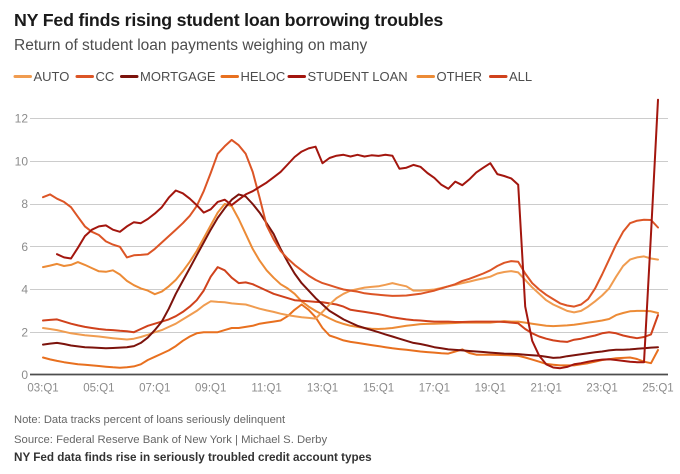 The image size is (680, 474). What do you see at coordinates (460, 76) in the screenshot?
I see `svg-text: OTHER` at bounding box center [460, 76].